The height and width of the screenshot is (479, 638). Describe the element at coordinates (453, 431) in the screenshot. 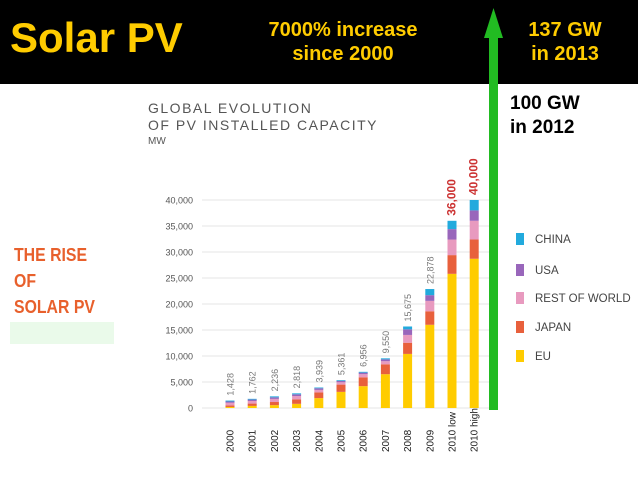

I see `x-tick-label: 2010 low` at that location.